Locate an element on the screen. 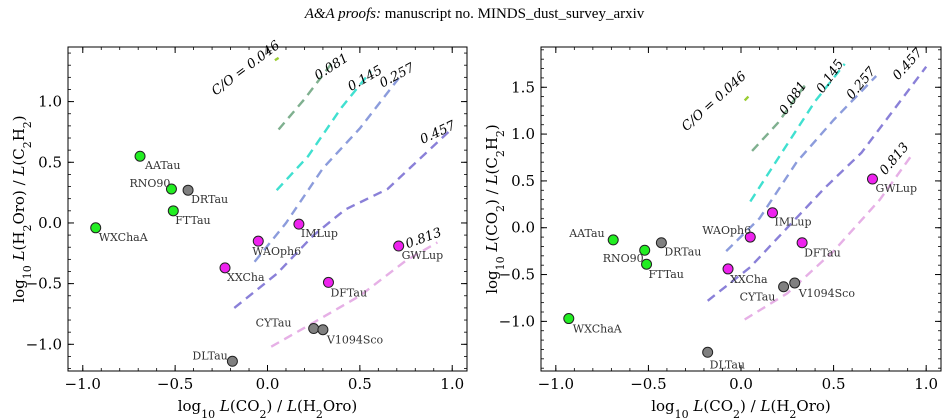  co-track-label: 0.813 is located at coordinates (894, 159).